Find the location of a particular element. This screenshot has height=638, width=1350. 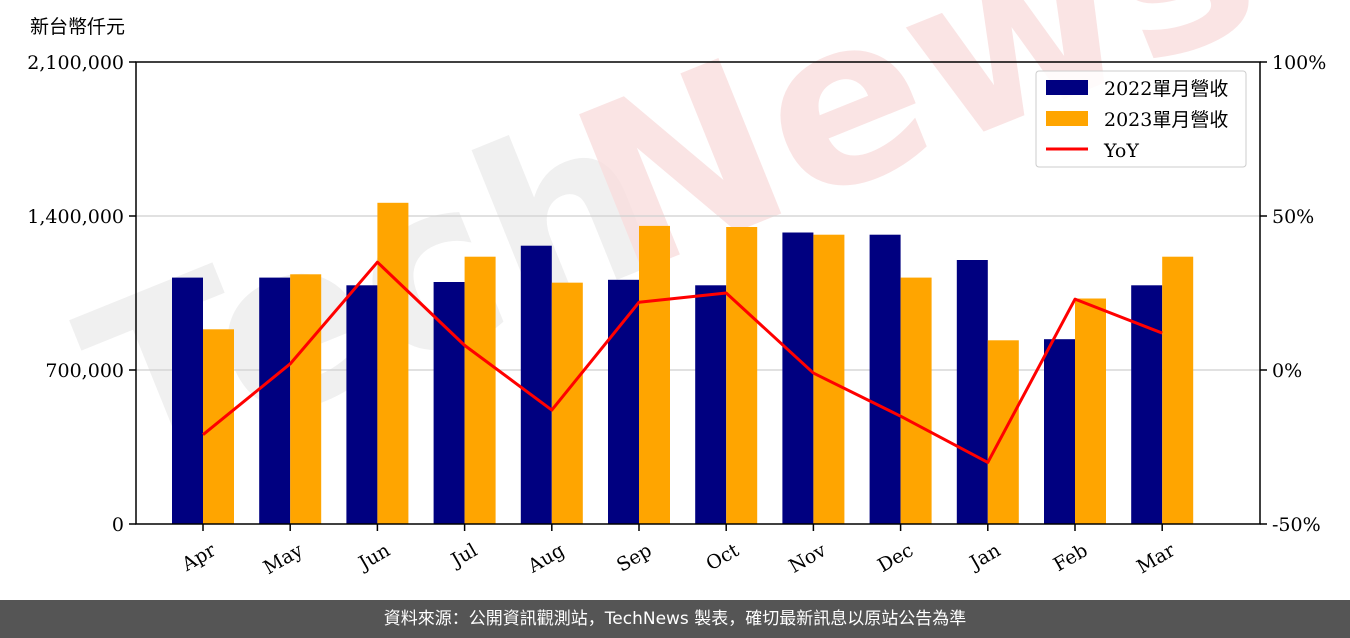

x-tick-label-jul: Jul is located at coordinates (463, 555).